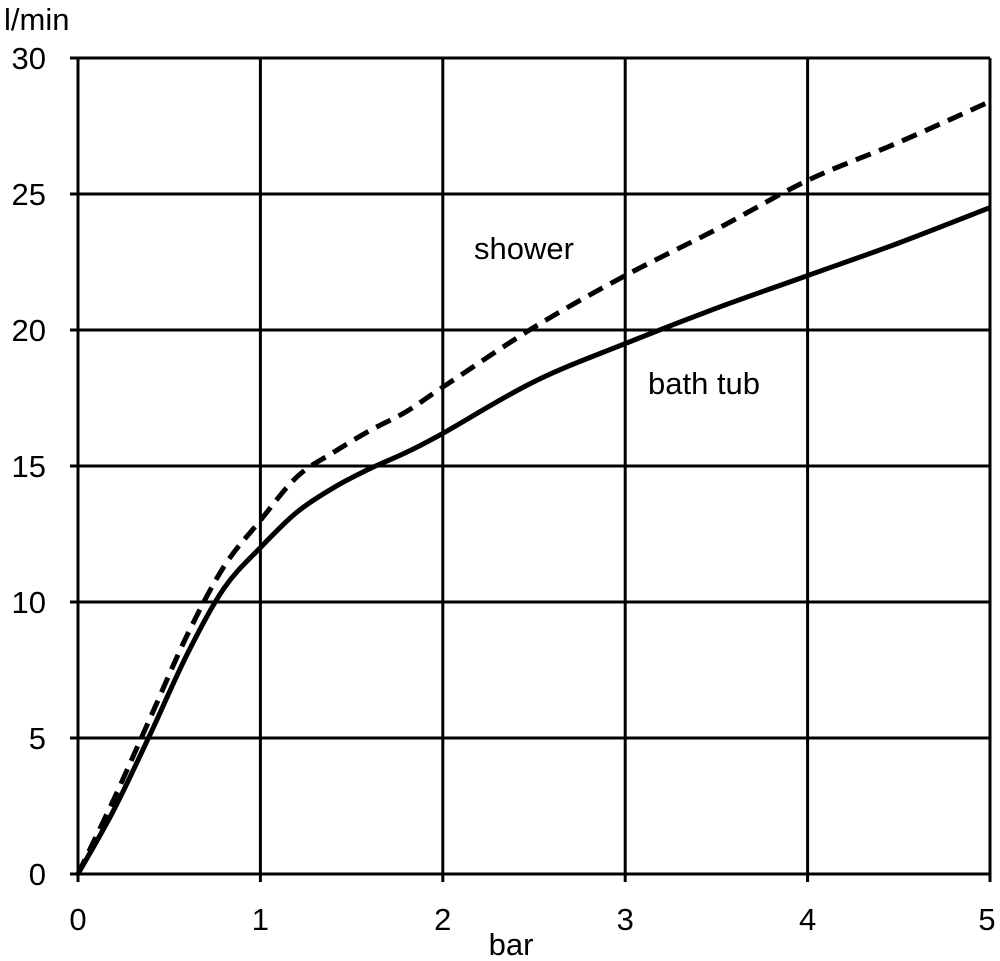 This screenshot has height=961, width=1000. I want to click on x-tick-label-2: 2, so click(442, 919).